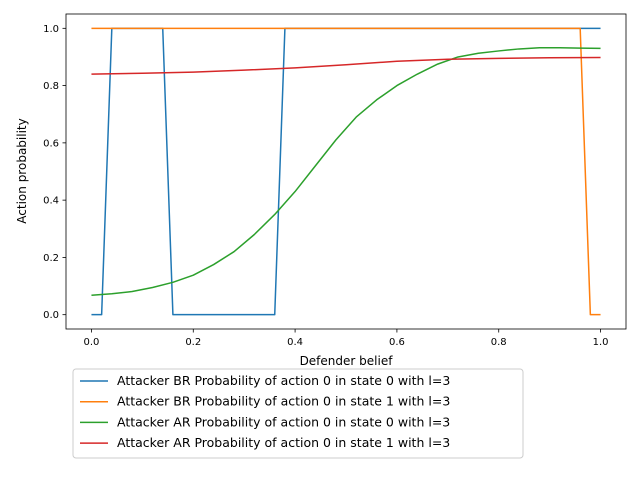 The height and width of the screenshot is (480, 640). What do you see at coordinates (347, 361) in the screenshot?
I see `x-axis-label: Defender belief` at bounding box center [347, 361].